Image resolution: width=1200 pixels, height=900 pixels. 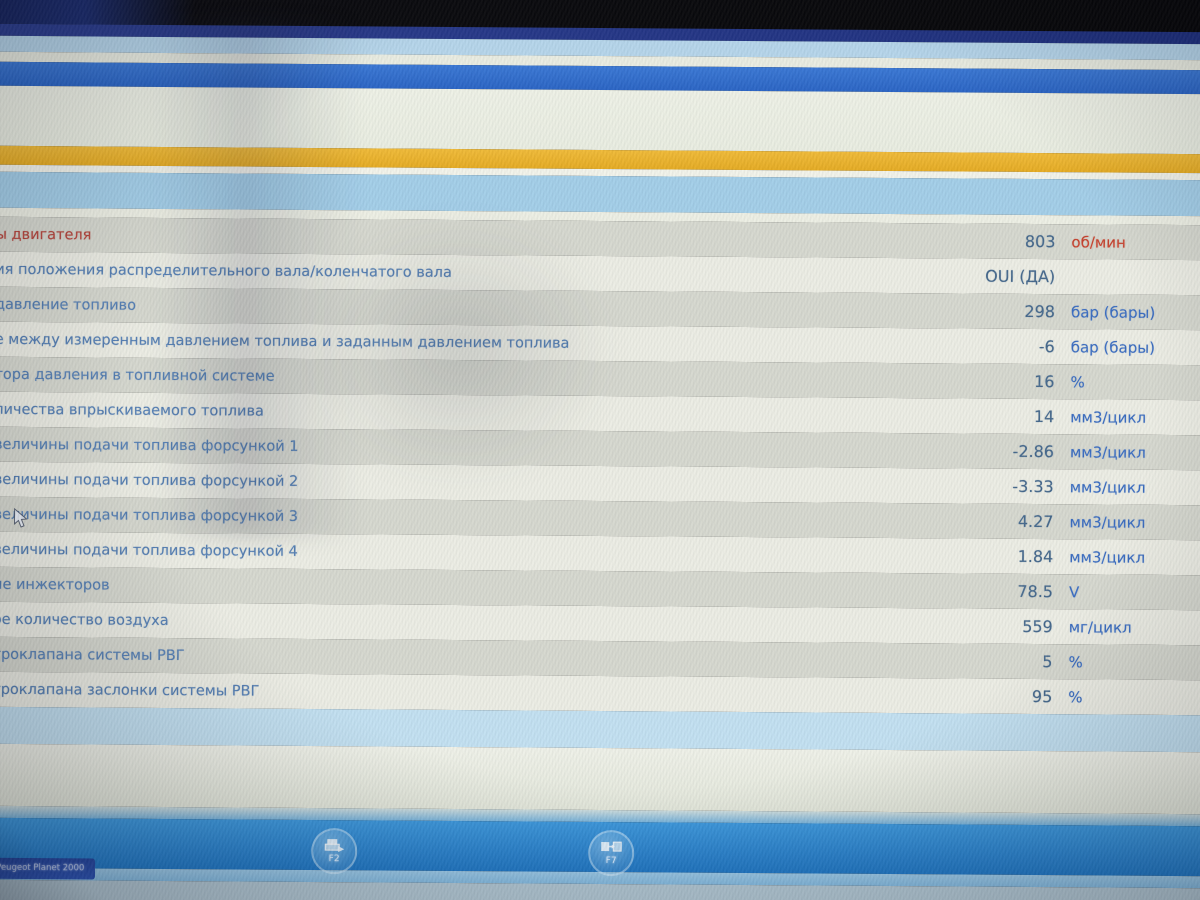 What do you see at coordinates (1100, 627) in the screenshot?
I see `parameter-unit: мг/цикл` at bounding box center [1100, 627].